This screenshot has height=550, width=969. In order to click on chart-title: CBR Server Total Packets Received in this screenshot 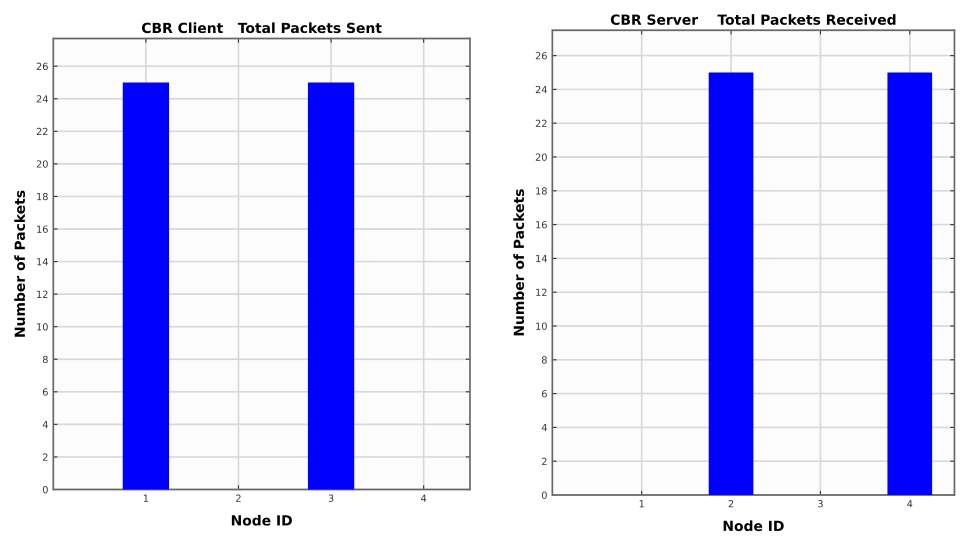, I will do `click(753, 19)`.